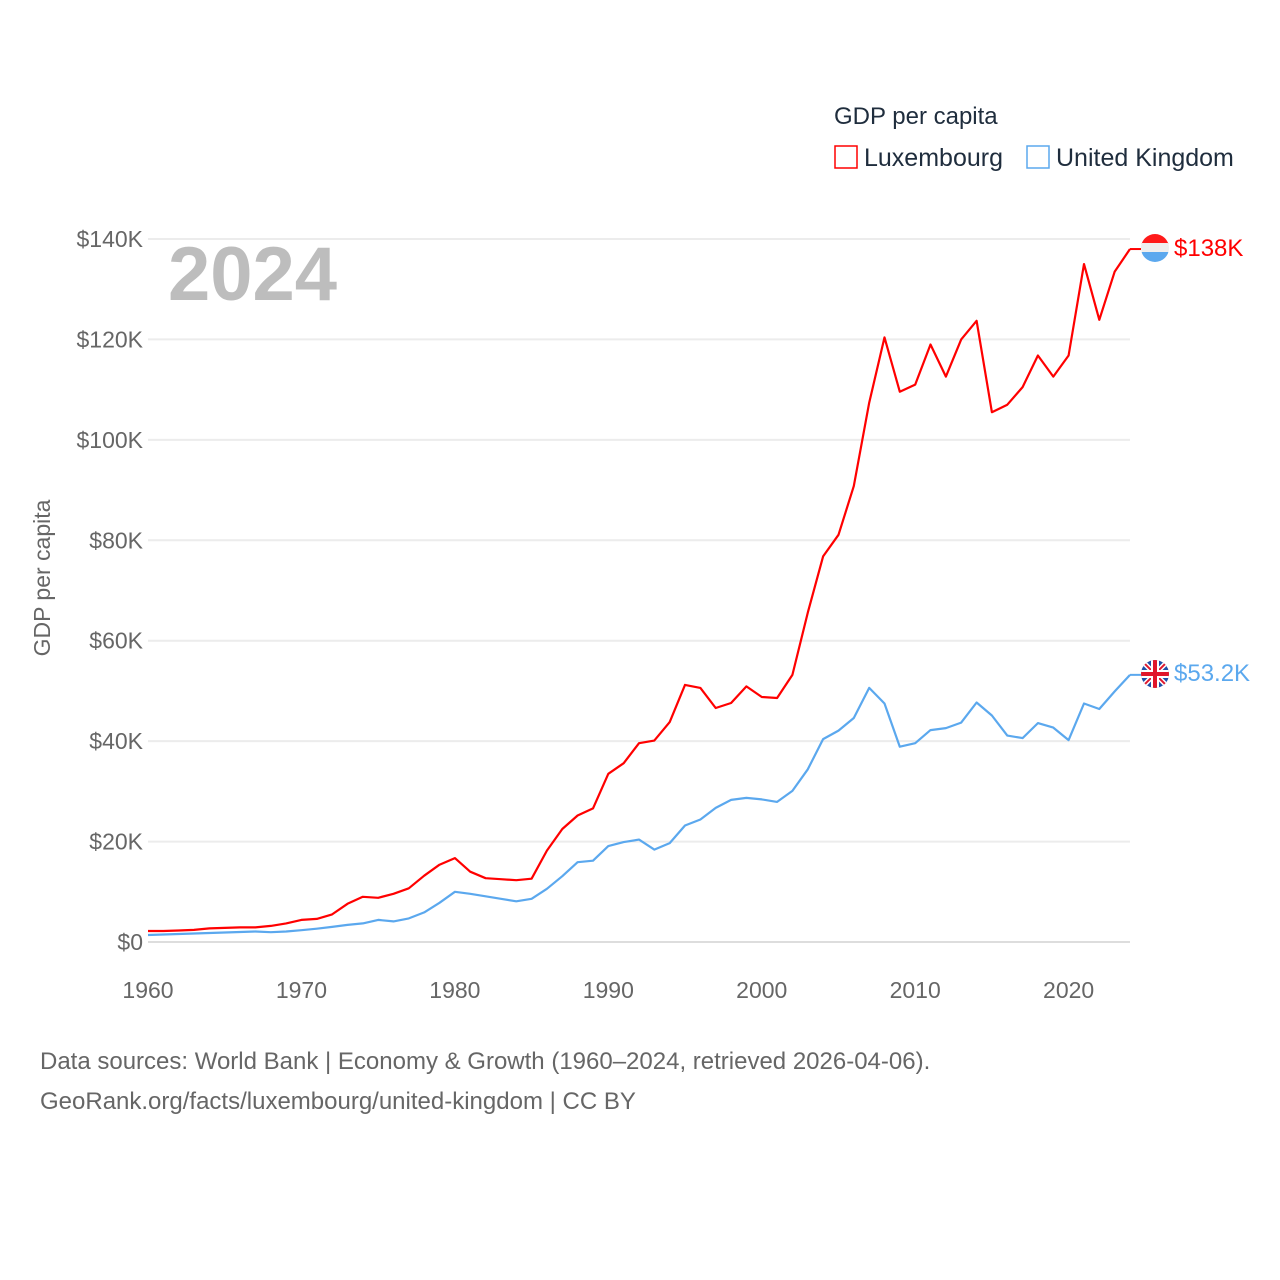 The height and width of the screenshot is (1280, 1280). I want to click on y-axis-label: GDP per capita, so click(42, 577).